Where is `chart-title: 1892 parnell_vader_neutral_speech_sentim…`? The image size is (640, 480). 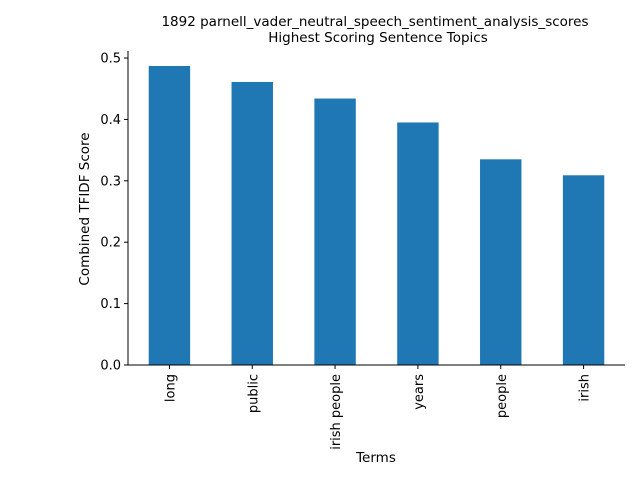
chart-title: 1892 parnell_vader_neutral_speech_sentim… is located at coordinates (374, 22).